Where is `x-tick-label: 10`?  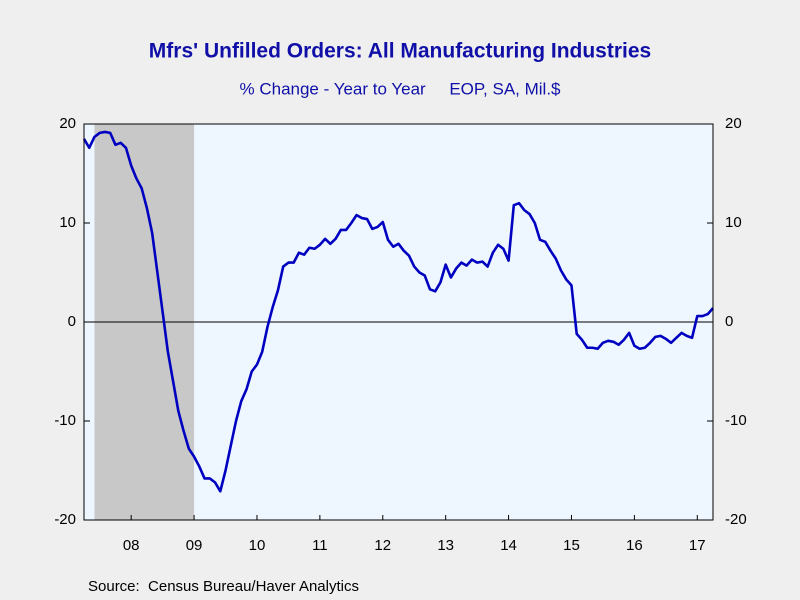
x-tick-label: 10 is located at coordinates (257, 545).